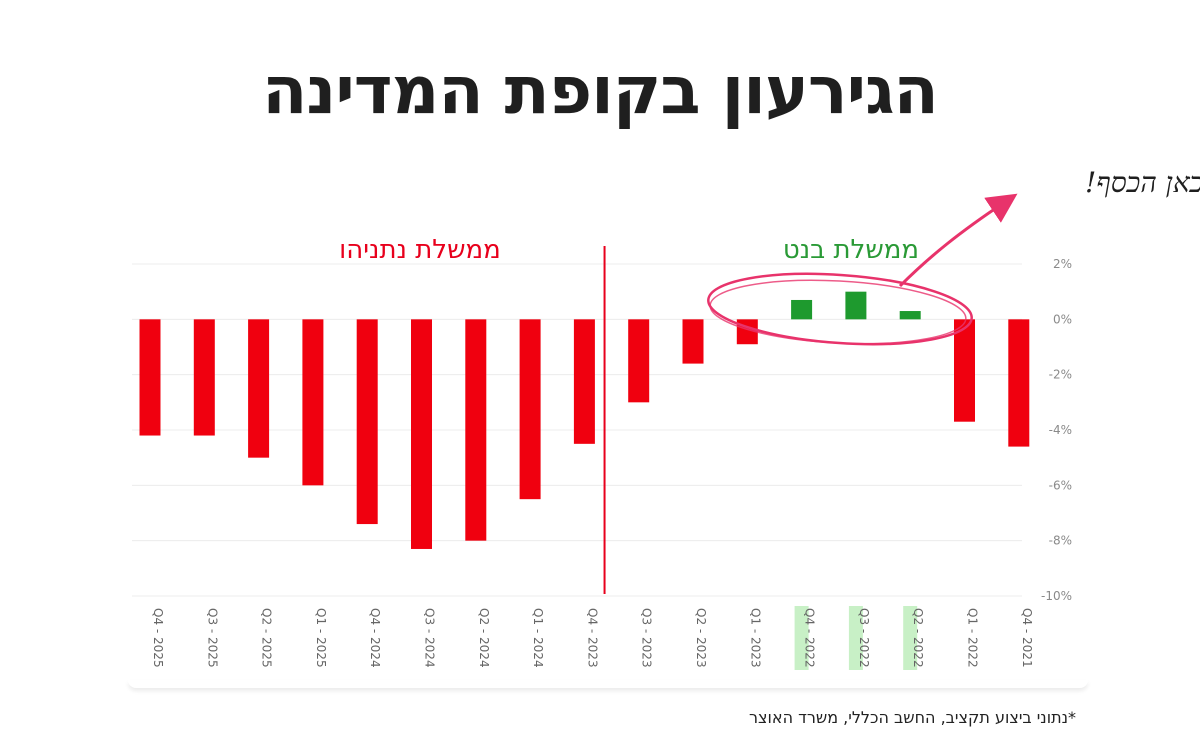 The height and width of the screenshot is (742, 1200). What do you see at coordinates (1142, 182) in the screenshot?
I see `annotation-text: כאן הכסף!` at bounding box center [1142, 182].